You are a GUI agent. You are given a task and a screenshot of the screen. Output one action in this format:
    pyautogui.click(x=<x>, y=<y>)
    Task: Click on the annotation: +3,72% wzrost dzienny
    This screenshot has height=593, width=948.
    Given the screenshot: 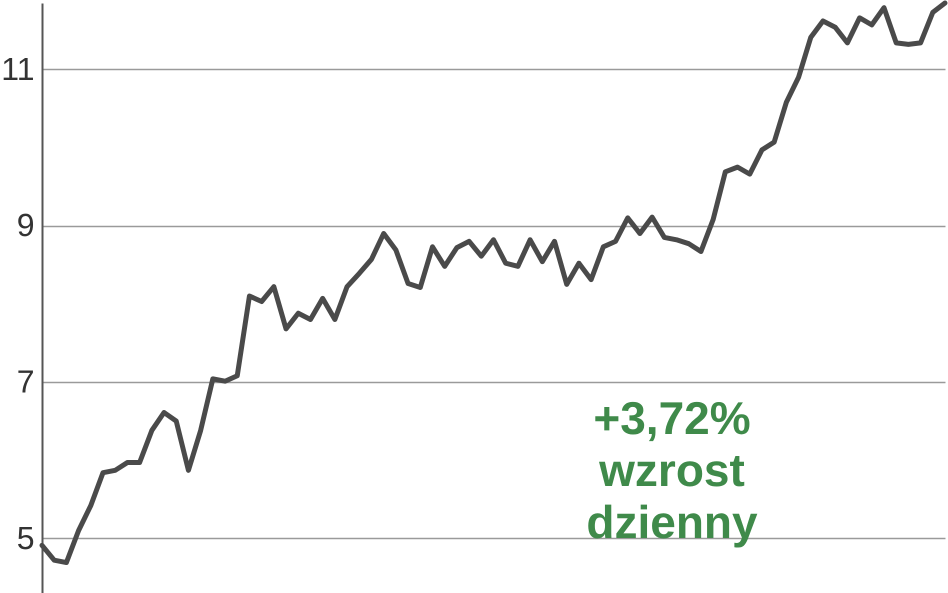 What is the action you would take?
    pyautogui.click(x=672, y=470)
    